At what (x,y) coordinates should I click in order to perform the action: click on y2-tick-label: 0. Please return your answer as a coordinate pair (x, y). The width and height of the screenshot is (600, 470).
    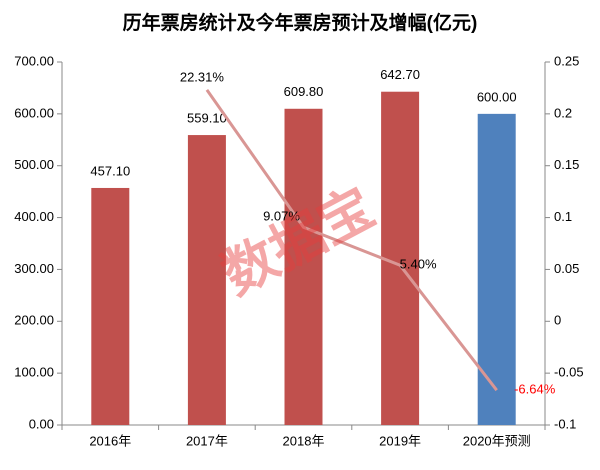
    Looking at the image, I should click on (557, 320).